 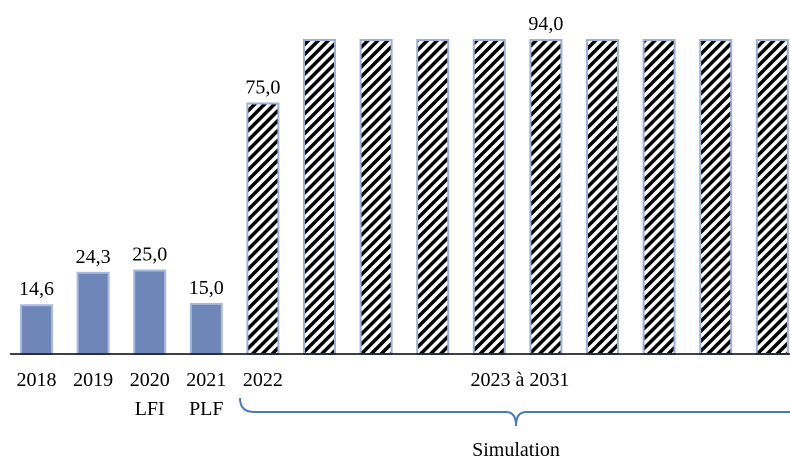 What do you see at coordinates (206, 288) in the screenshot?
I see `data-label-3: 15,0` at bounding box center [206, 288].